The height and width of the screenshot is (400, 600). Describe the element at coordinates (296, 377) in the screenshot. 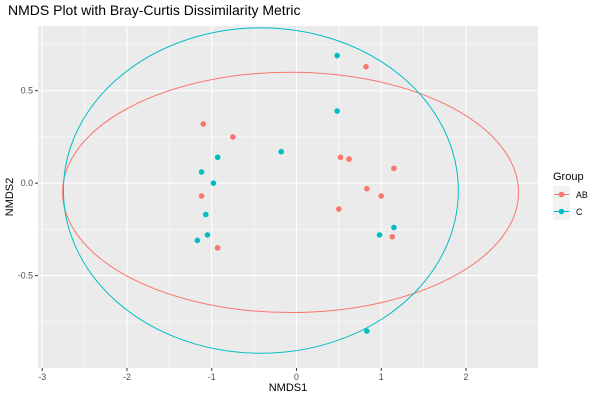

I see `x-tick-label: 0` at that location.